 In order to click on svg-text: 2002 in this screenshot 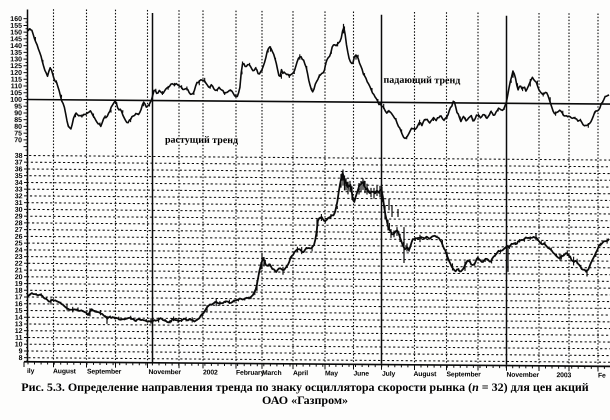, I will do `click(210, 372)`.